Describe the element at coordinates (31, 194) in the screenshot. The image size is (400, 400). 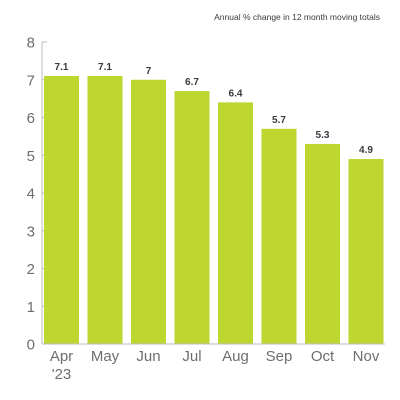
I see `y-tick-label: 4` at that location.